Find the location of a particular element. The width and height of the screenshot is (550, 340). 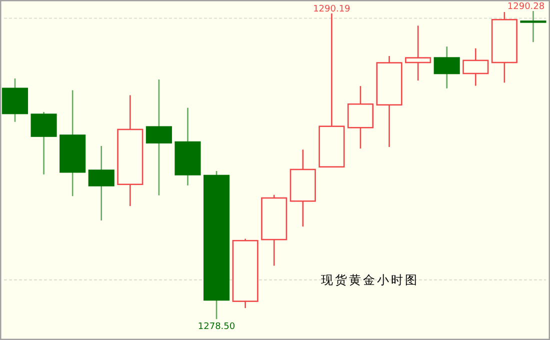

candlestick is located at coordinates (418, 53).